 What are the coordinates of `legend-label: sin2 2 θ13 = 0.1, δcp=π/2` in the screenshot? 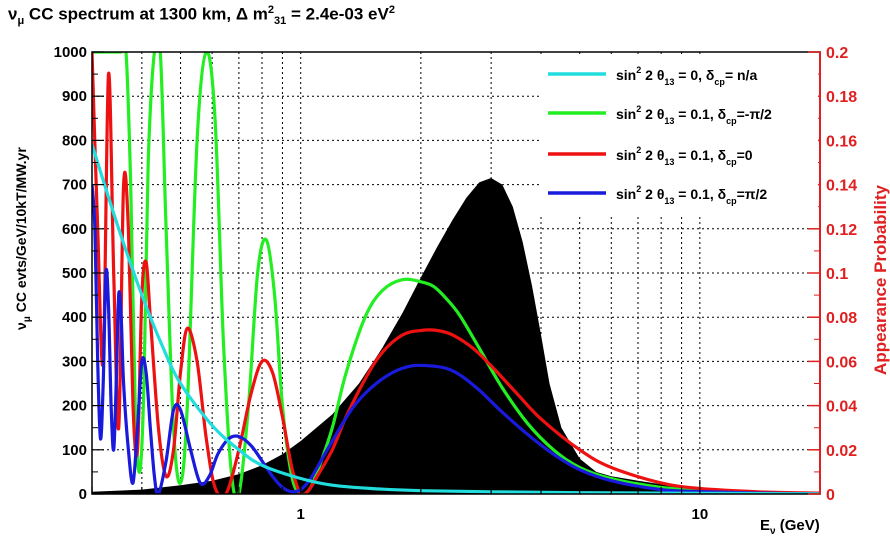 It's located at (691, 195).